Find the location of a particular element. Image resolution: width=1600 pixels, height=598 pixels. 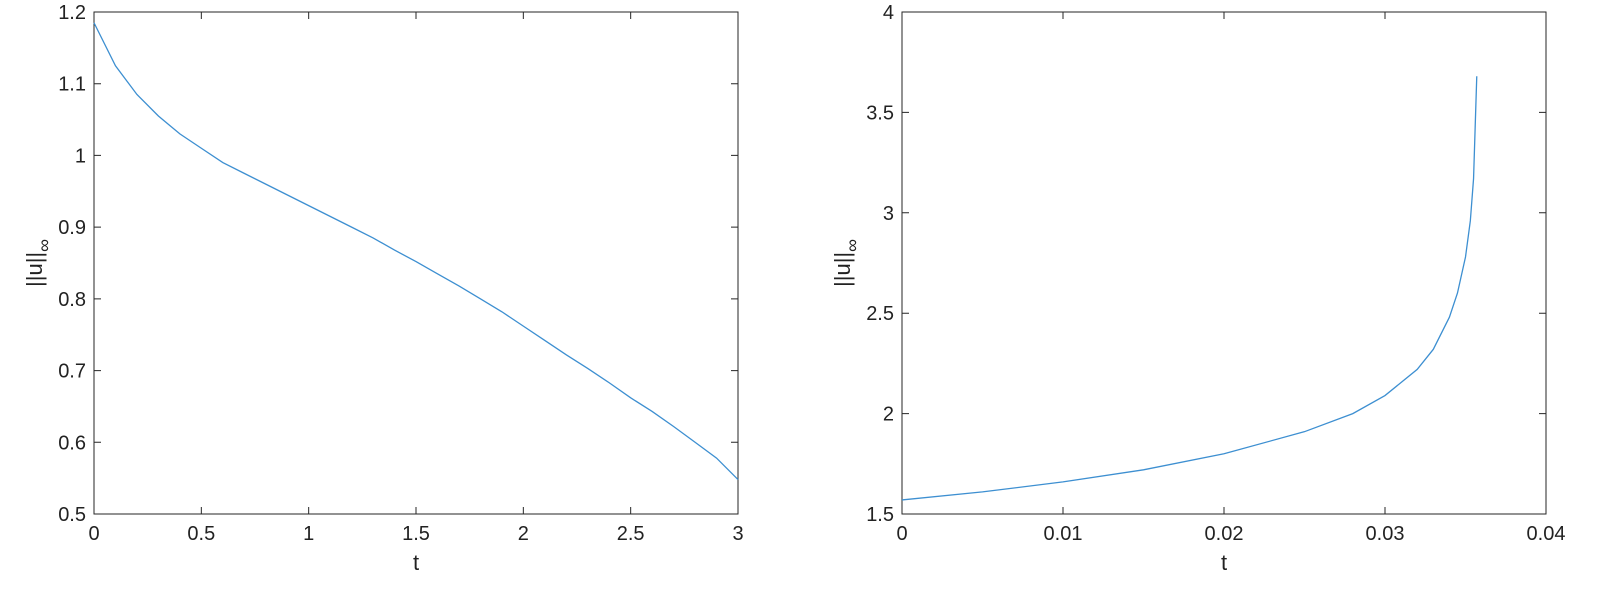

x-tick-label: 0.5 is located at coordinates (201, 534).